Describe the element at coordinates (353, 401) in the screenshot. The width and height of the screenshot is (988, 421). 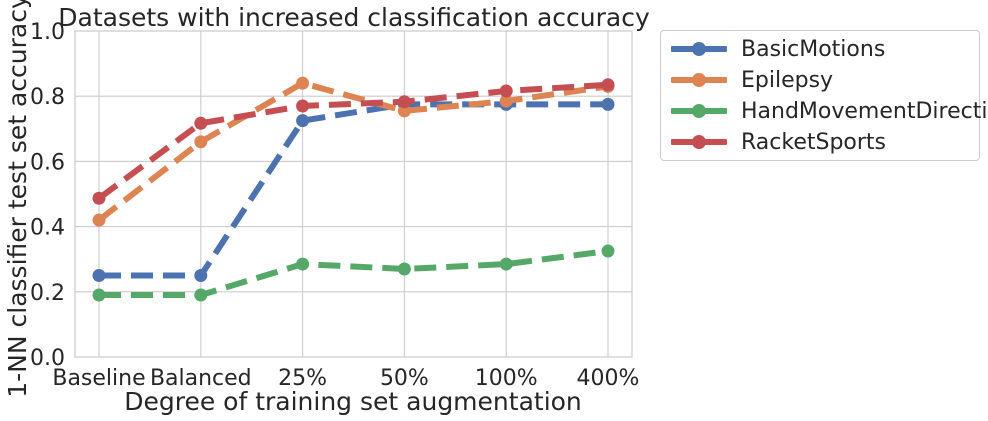
I see `x-axis-label: Degree of training set augmentation` at that location.